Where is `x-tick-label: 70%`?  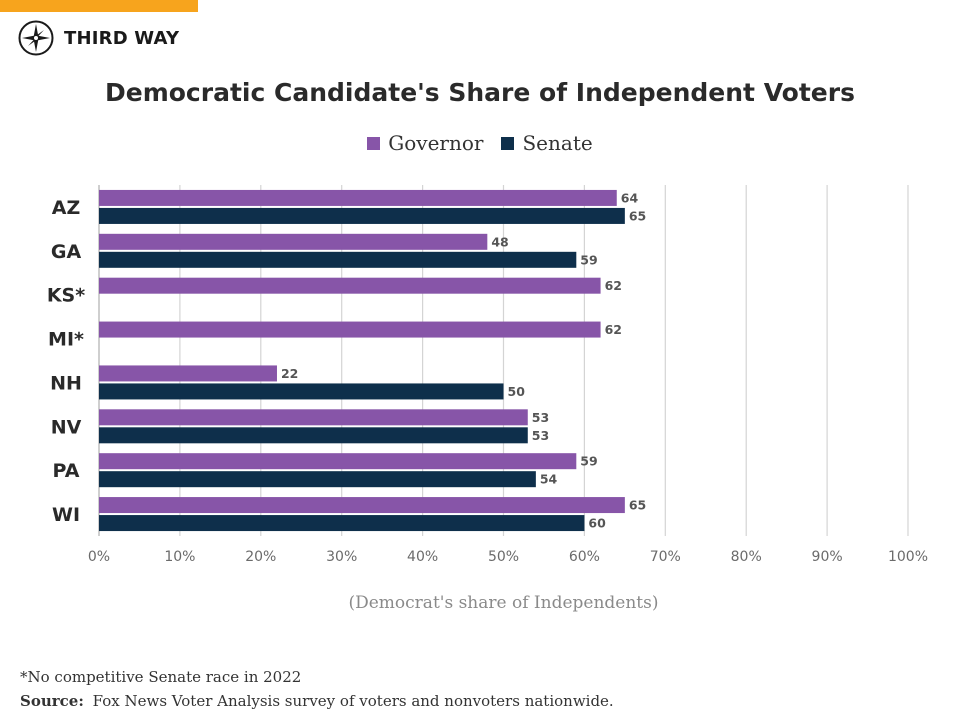 x-tick-label: 70% is located at coordinates (665, 557).